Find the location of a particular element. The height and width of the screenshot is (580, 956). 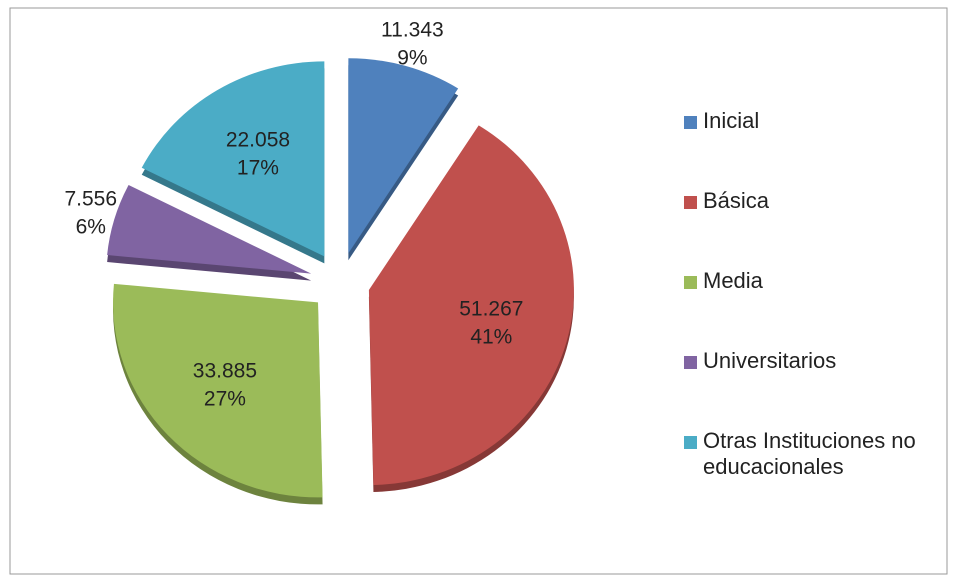

legend-item: Universitarios is located at coordinates (809, 388).